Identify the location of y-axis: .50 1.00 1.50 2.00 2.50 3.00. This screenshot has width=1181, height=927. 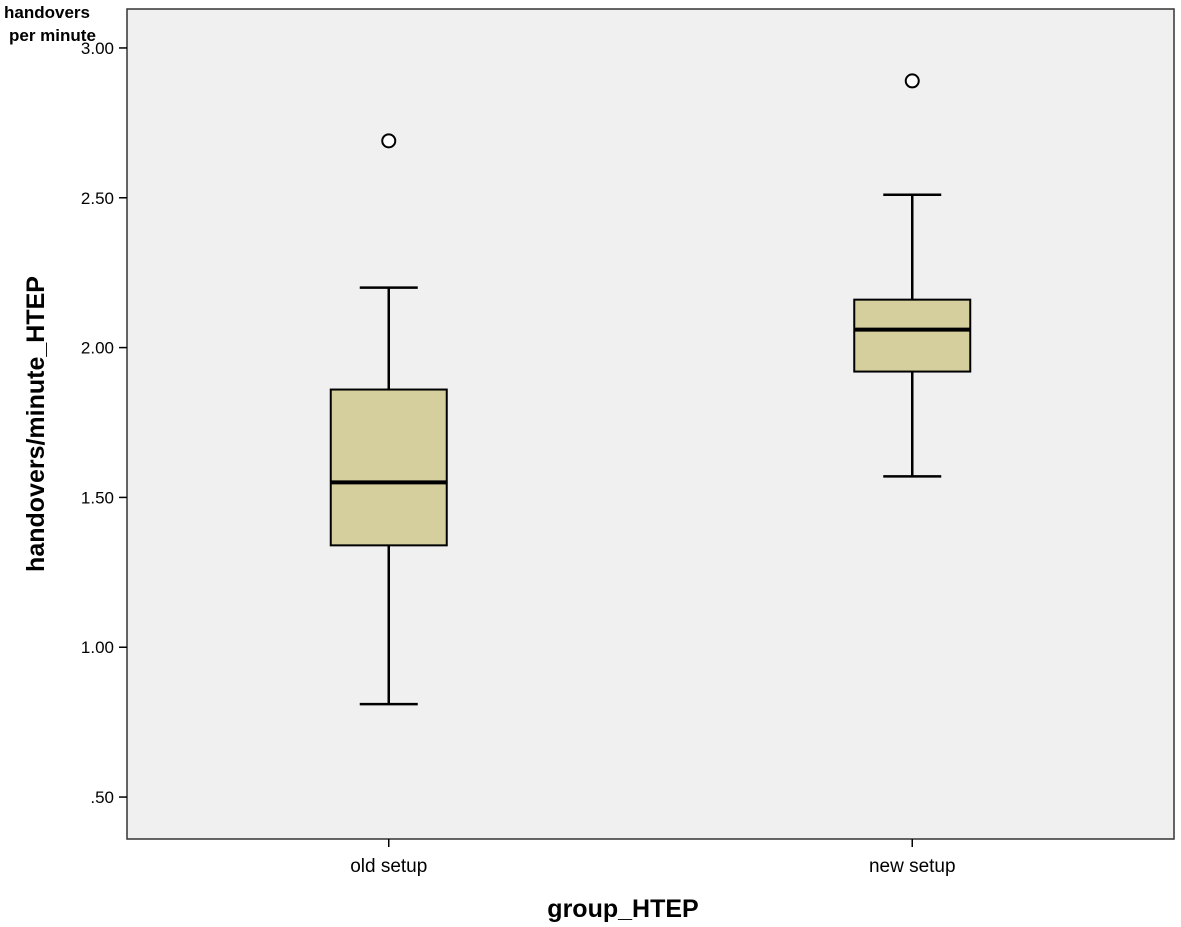
(104, 423).